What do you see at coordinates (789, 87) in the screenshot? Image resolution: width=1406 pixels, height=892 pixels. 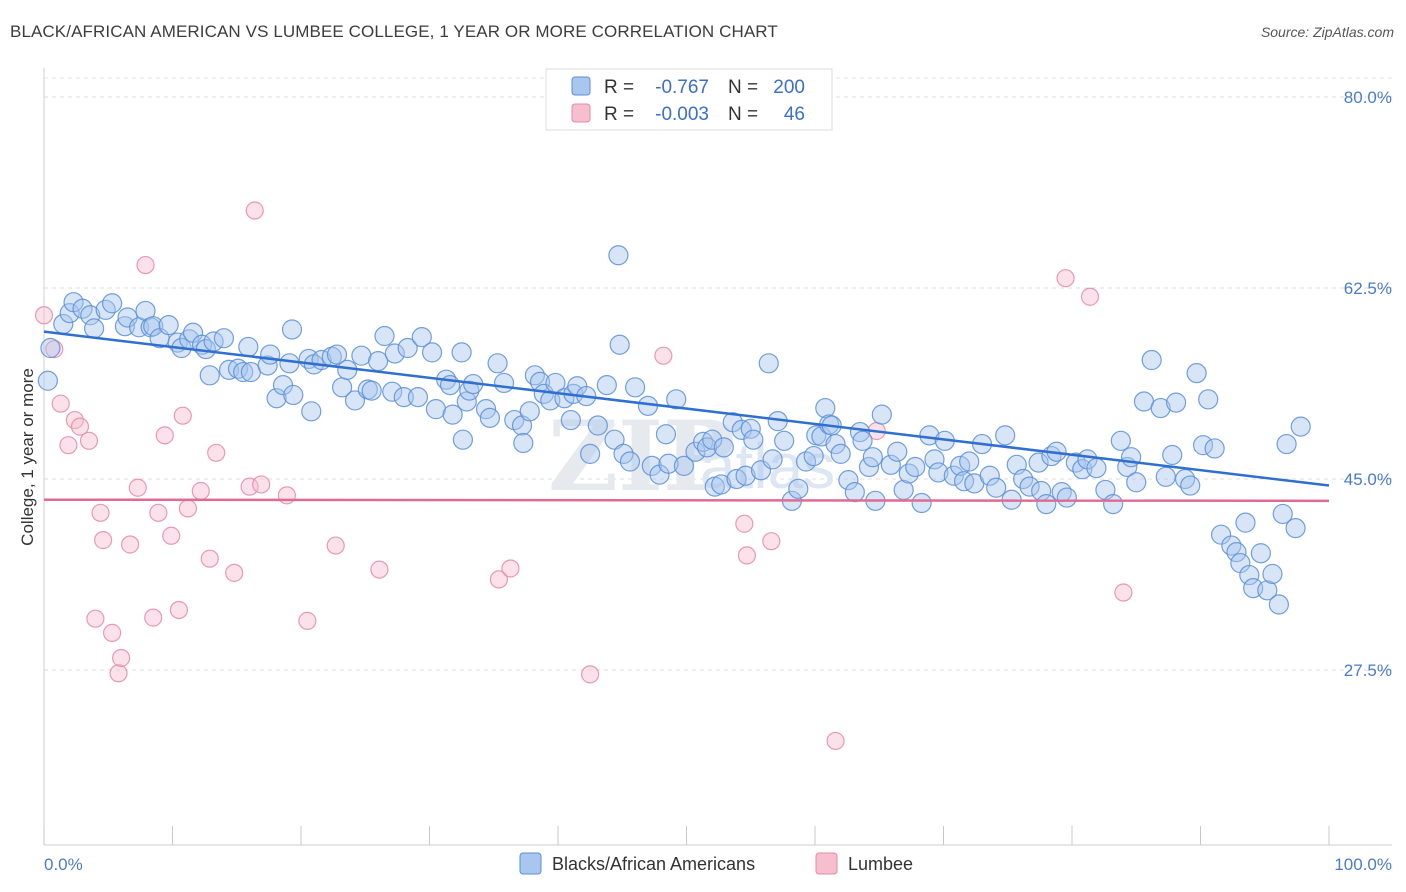 I see `legend-n-value-1: 200` at bounding box center [789, 87].